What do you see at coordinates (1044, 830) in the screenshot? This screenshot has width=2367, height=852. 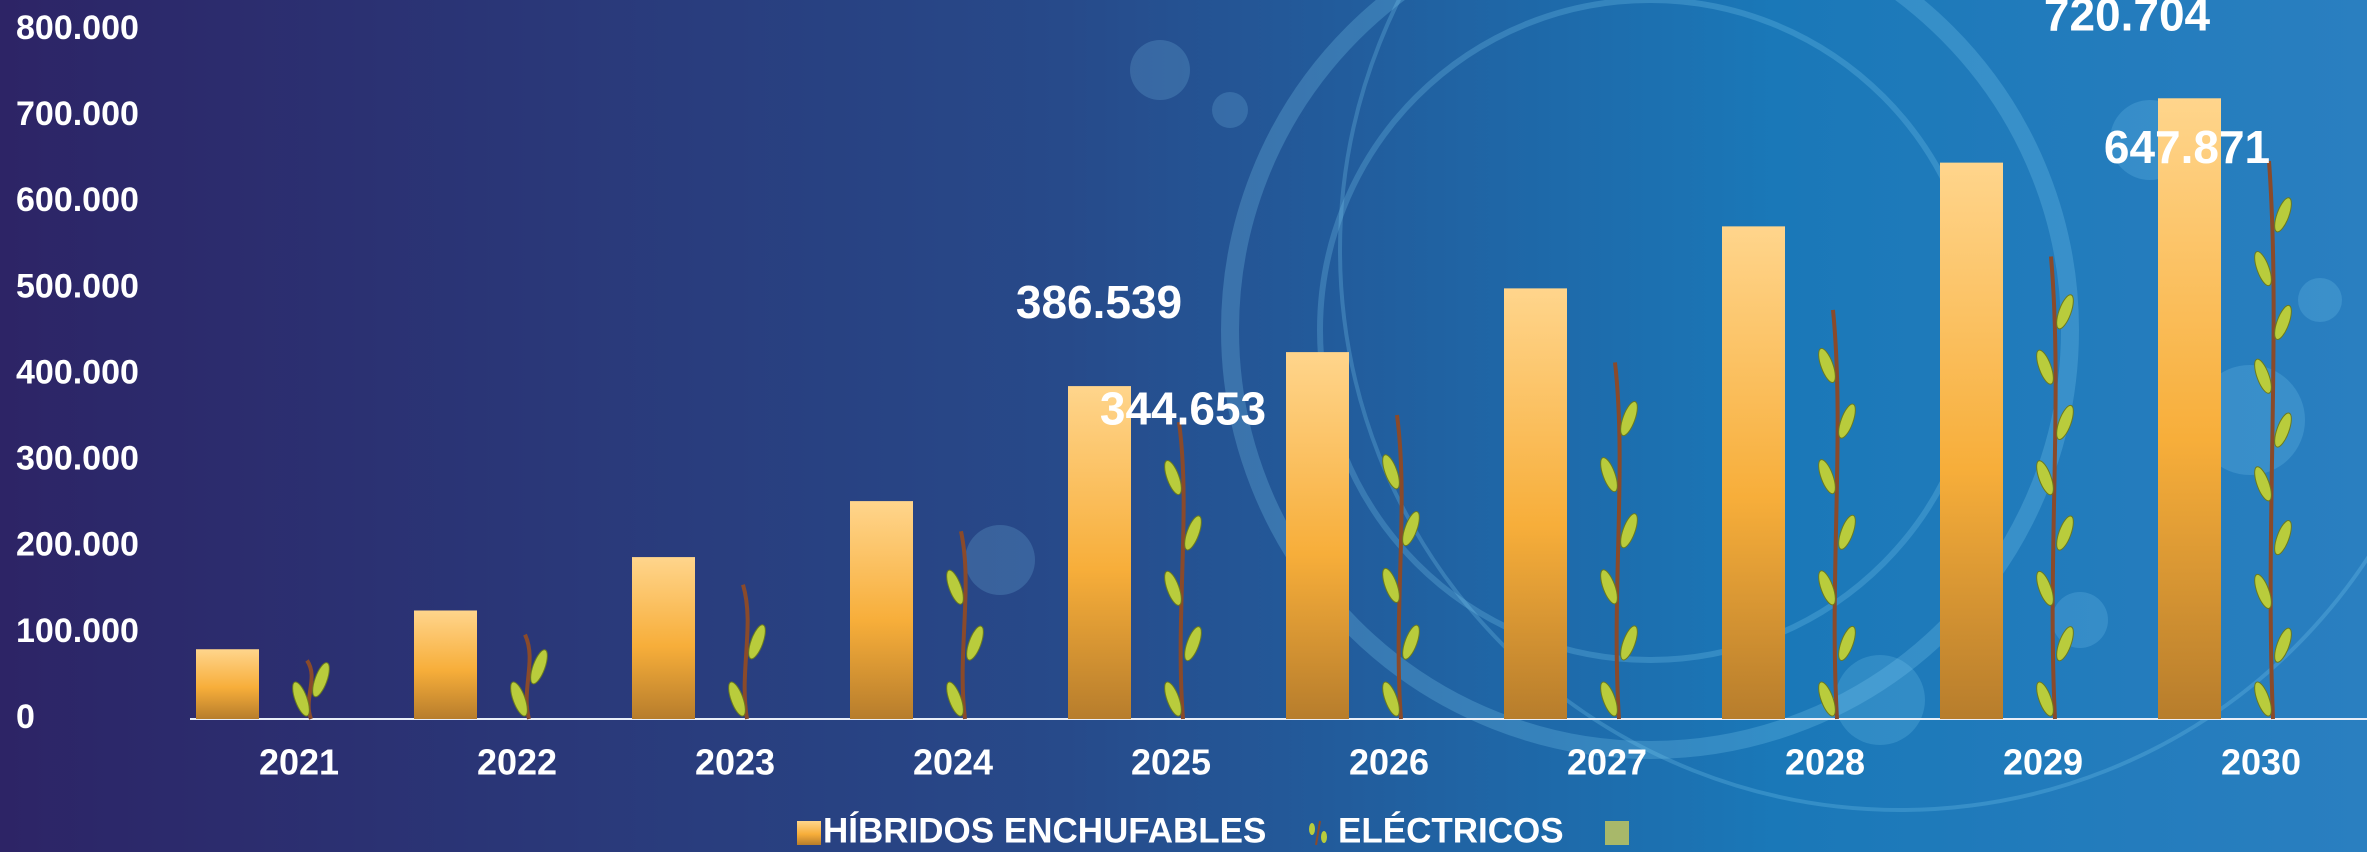 I see `legend-label: HÍBRIDOS ENCHUFABLES` at bounding box center [1044, 830].